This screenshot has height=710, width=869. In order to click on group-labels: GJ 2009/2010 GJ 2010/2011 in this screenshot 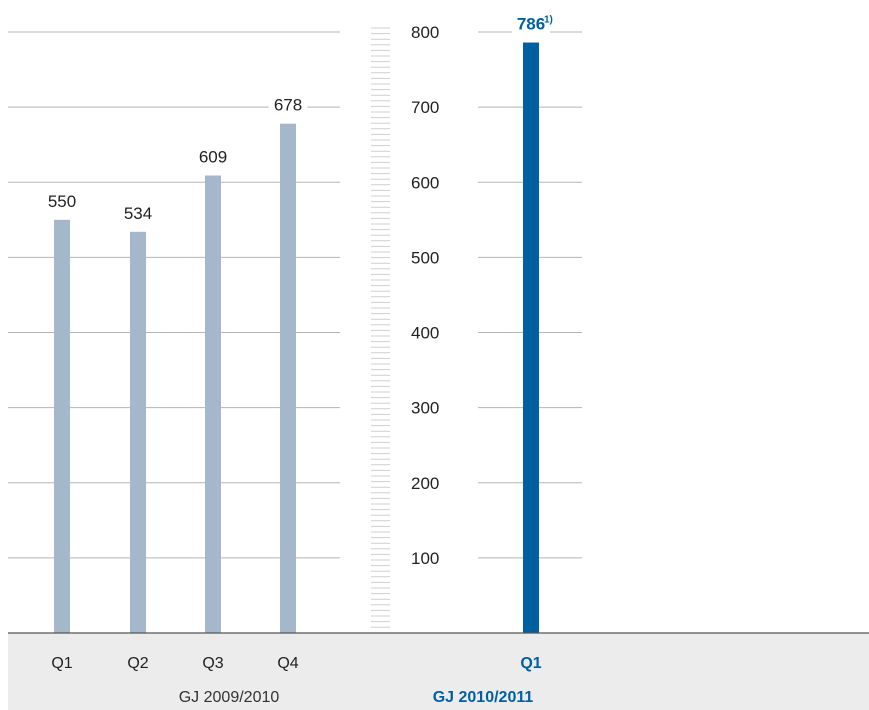, I will do `click(356, 697)`.